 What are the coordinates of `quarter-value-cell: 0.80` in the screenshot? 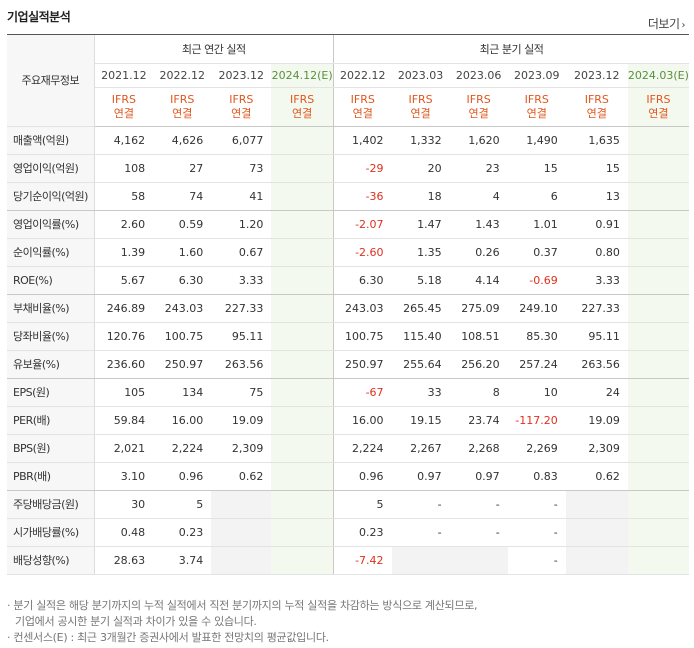 It's located at (596, 252).